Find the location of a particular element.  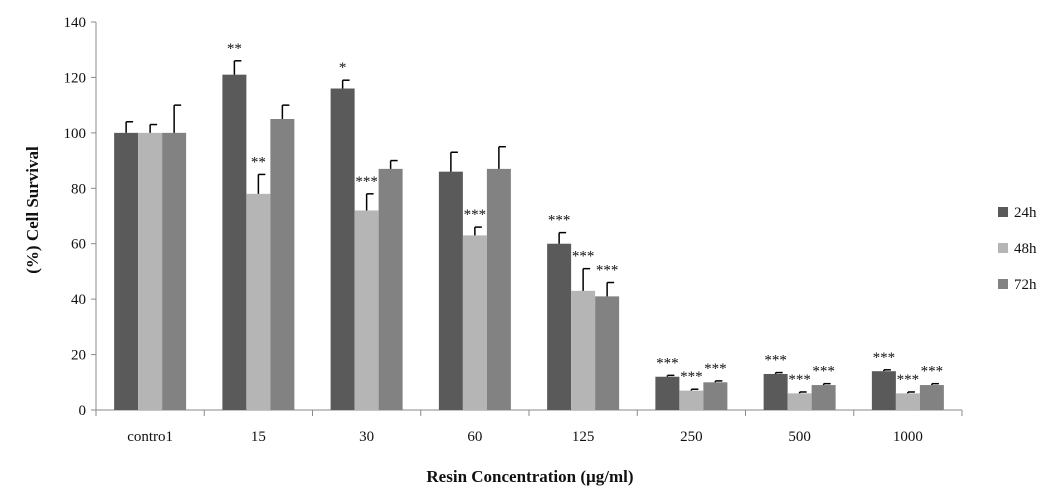

bar-48h-contro1 is located at coordinates (150, 271).